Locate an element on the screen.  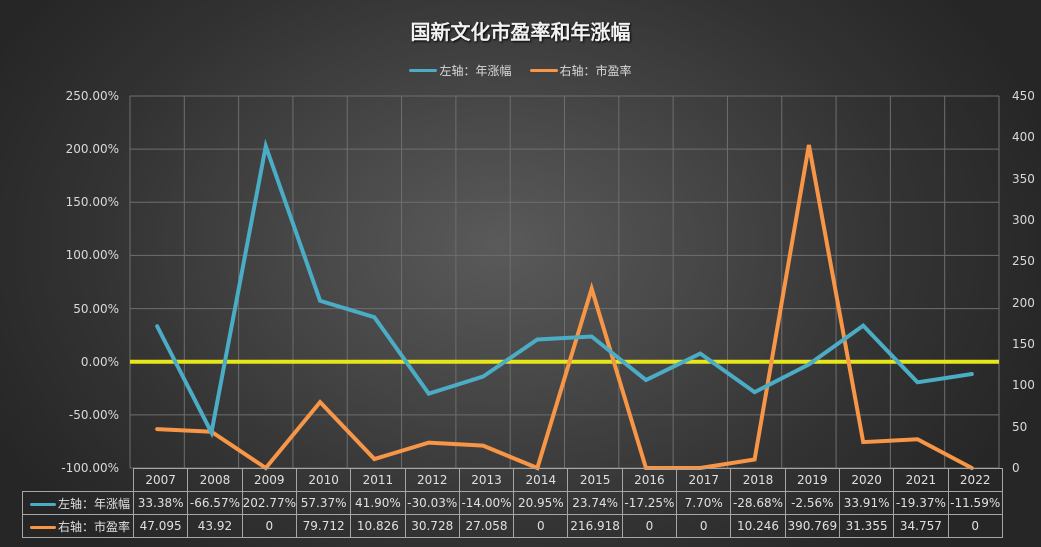
data-cell: -14.00% is located at coordinates (486, 503).